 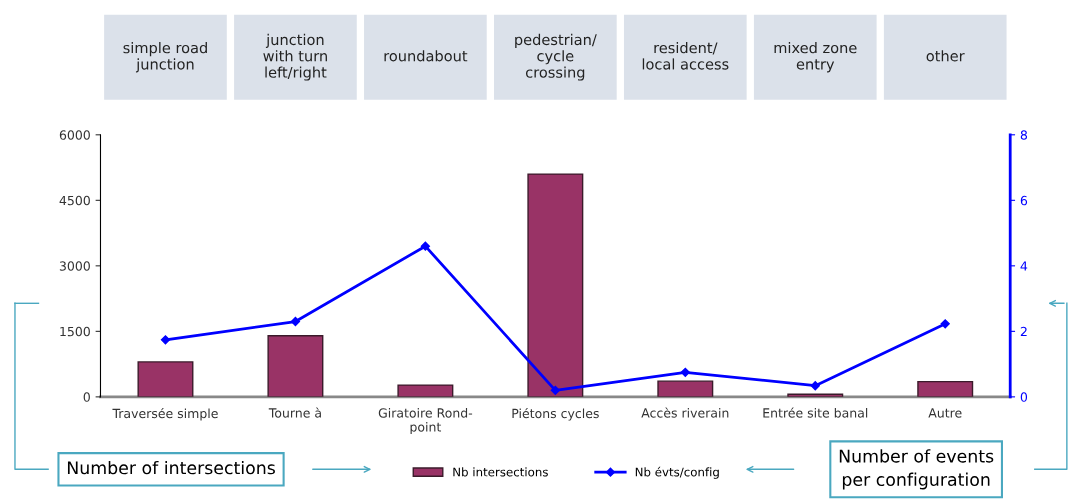 I want to click on y2-tick-label: 0, so click(x=1024, y=397).